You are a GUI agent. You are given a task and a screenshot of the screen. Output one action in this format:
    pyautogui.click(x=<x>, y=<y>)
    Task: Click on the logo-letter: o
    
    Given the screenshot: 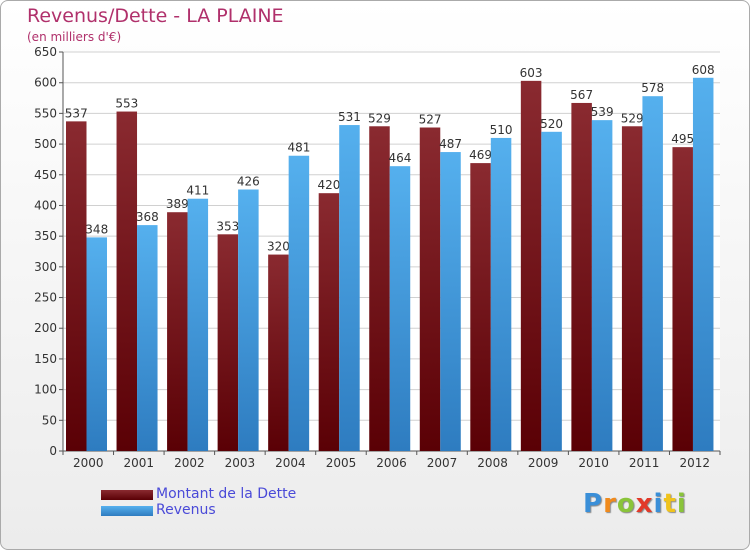 What is the action you would take?
    pyautogui.click(x=626, y=504)
    